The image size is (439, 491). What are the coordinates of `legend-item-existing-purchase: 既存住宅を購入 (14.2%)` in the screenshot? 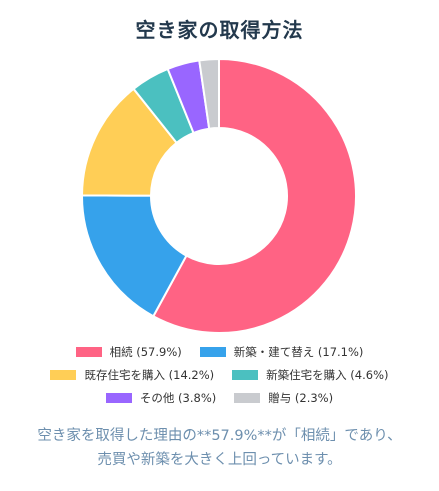 It's located at (132, 375).